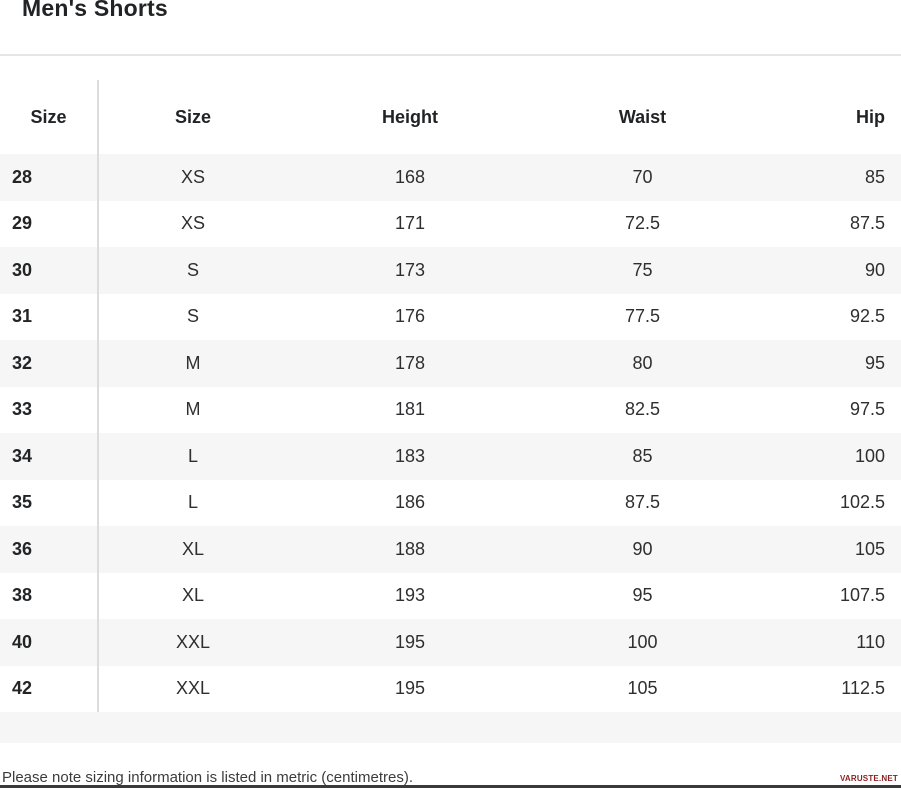 The width and height of the screenshot is (901, 788). Describe the element at coordinates (867, 409) in the screenshot. I see `cell-hip: 97.5` at that location.